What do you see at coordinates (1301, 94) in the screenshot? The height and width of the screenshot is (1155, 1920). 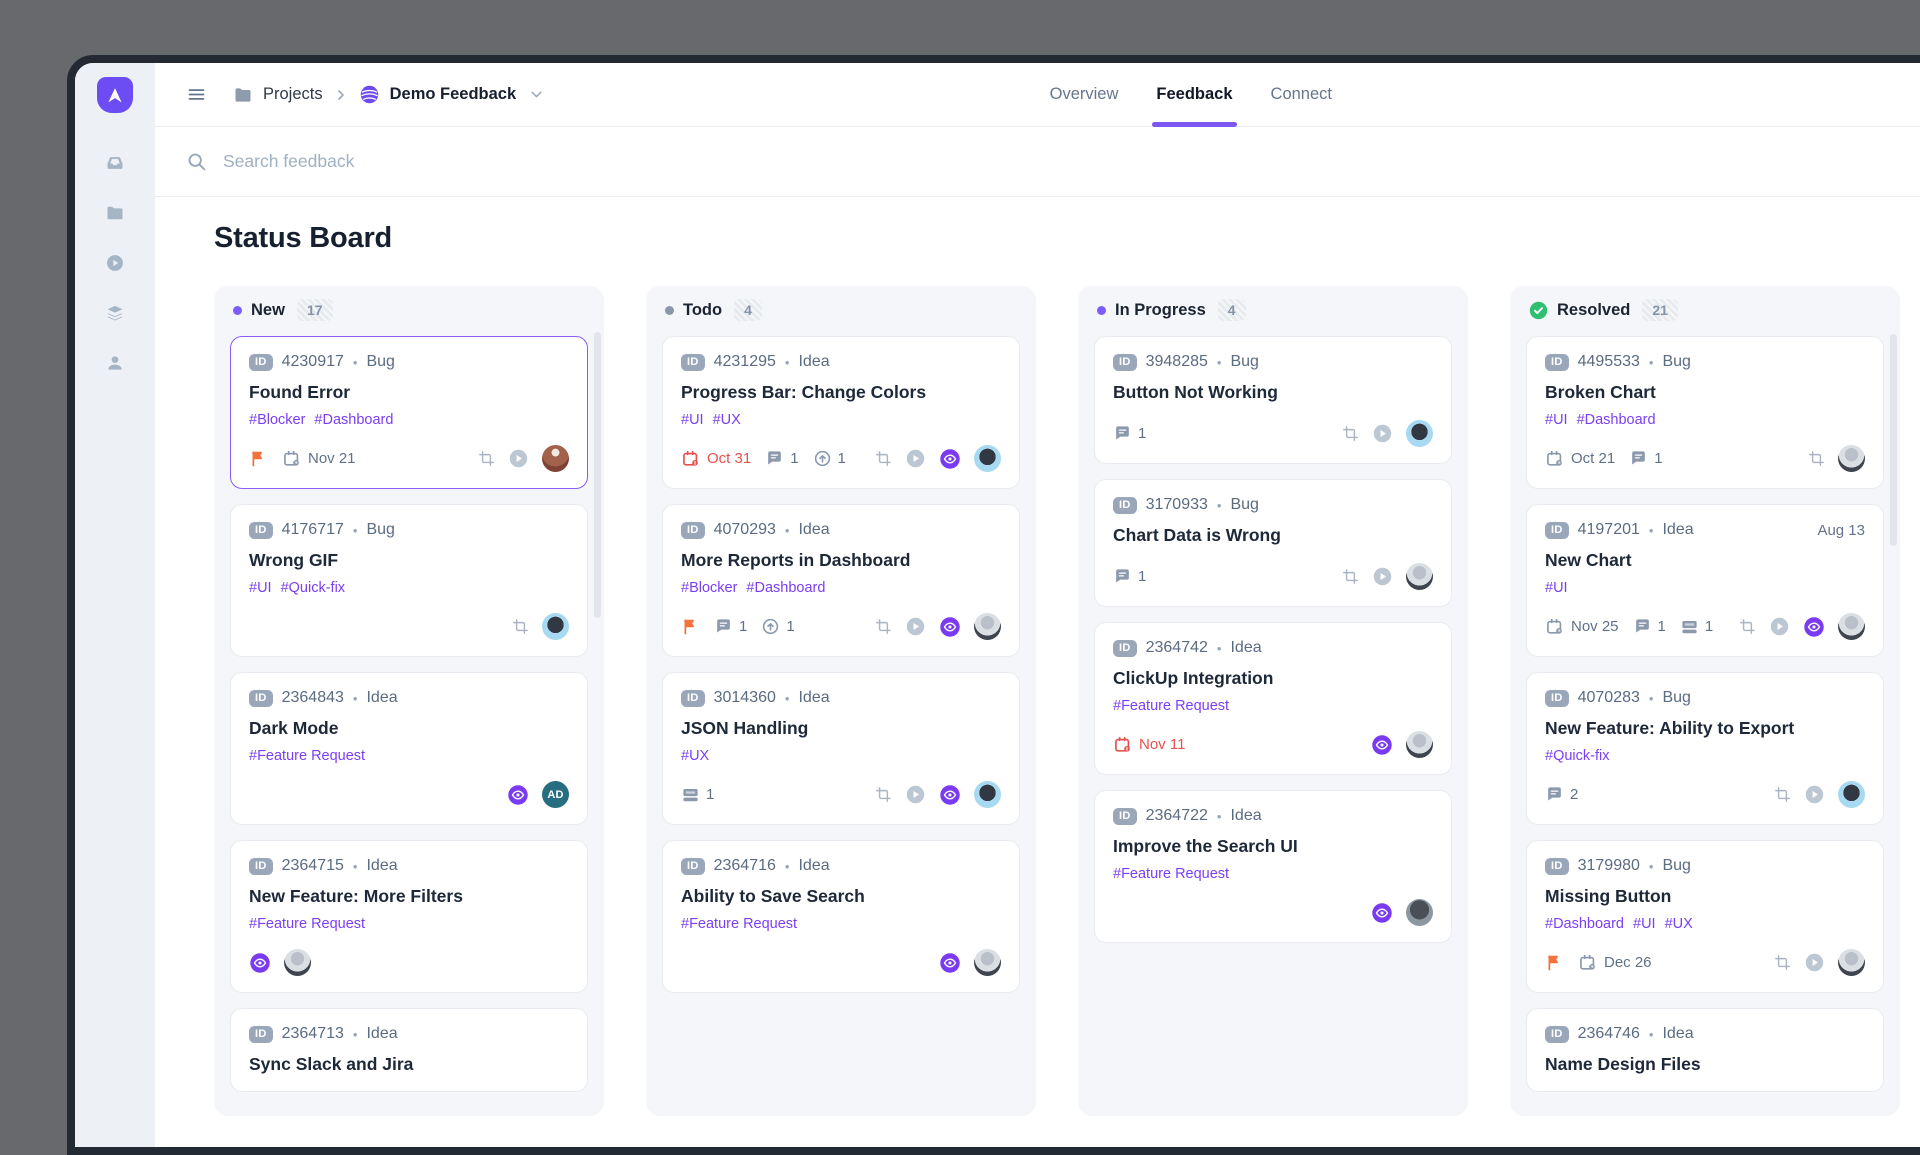 I see `tab-connect: Connect` at bounding box center [1301, 94].